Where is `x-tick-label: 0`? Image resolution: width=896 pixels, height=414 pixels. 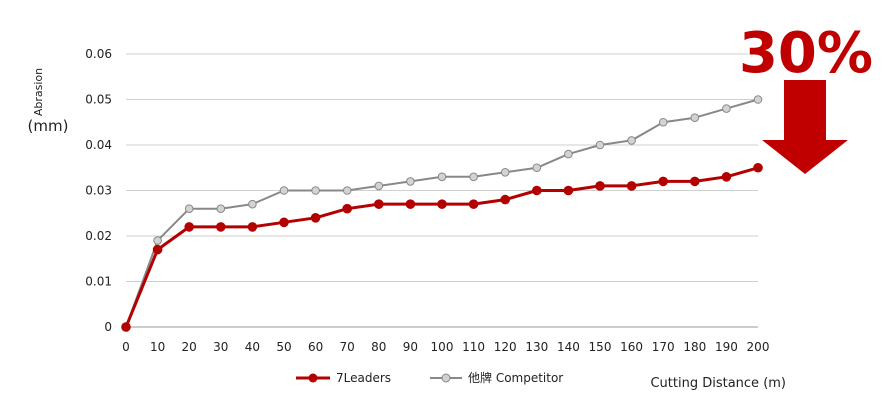 x-tick-label: 0 is located at coordinates (126, 347).